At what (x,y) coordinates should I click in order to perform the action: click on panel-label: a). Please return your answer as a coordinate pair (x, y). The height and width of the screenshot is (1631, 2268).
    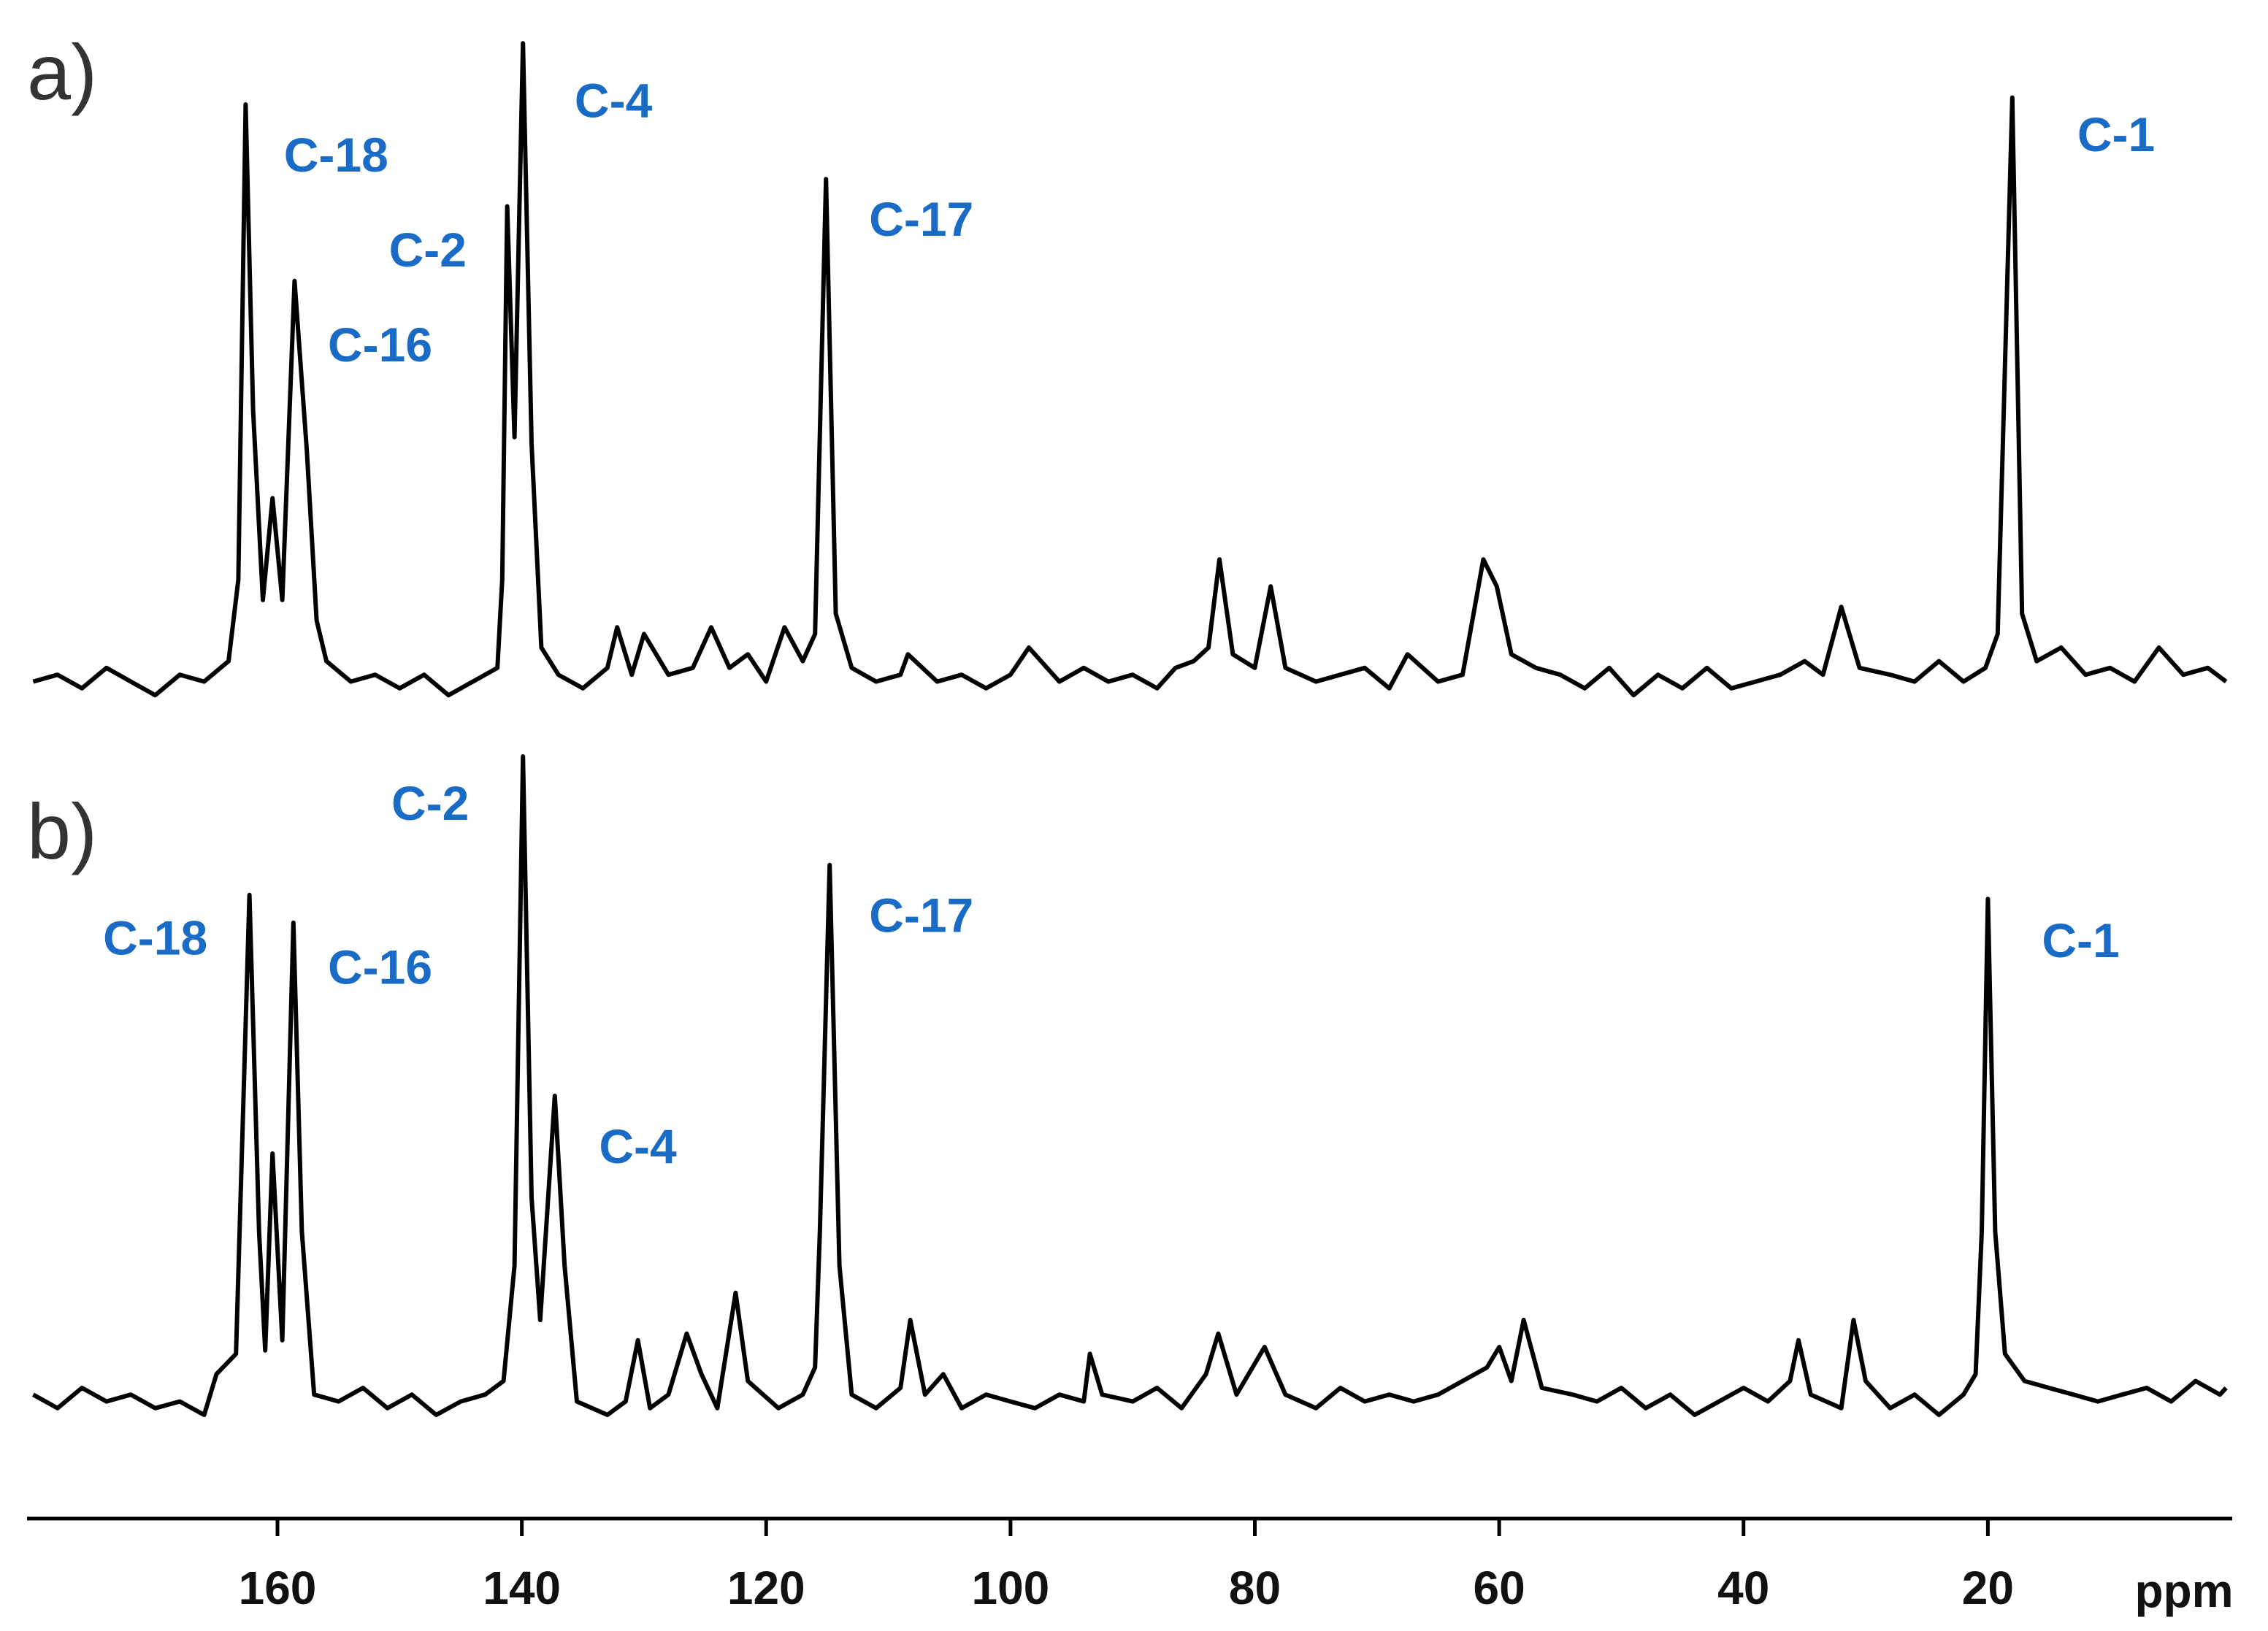
    Looking at the image, I should click on (62, 72).